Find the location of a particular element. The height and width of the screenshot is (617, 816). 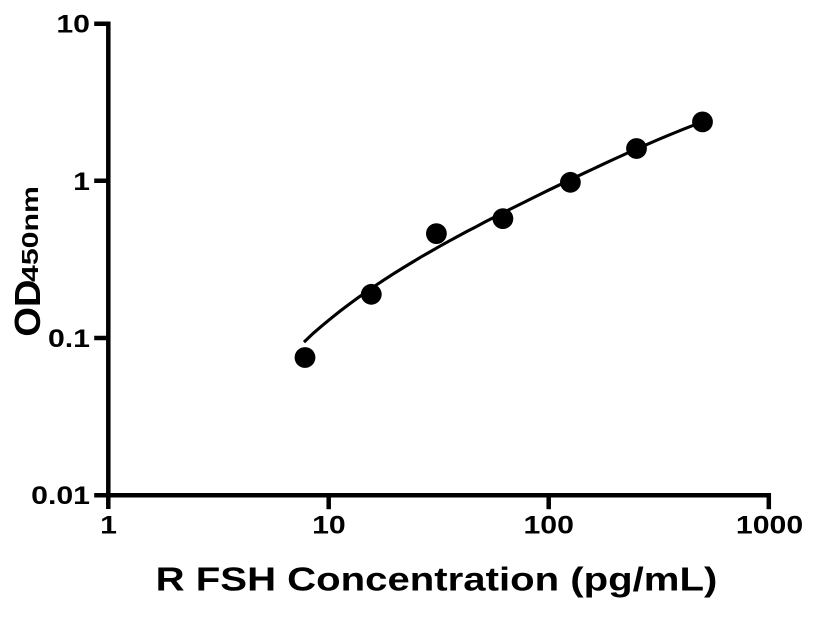

svg-text: 0.01 is located at coordinates (60, 496).